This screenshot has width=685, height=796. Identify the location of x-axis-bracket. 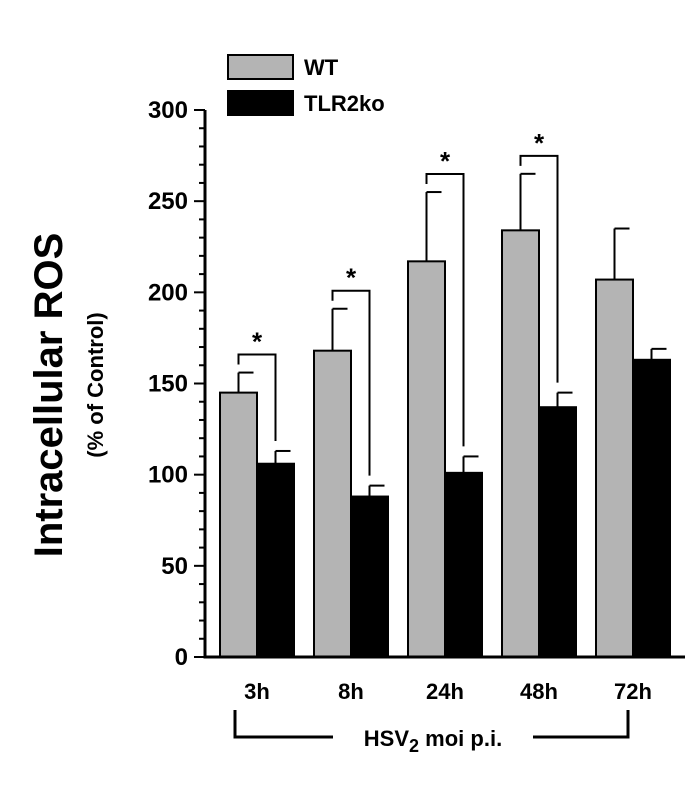
(431, 724).